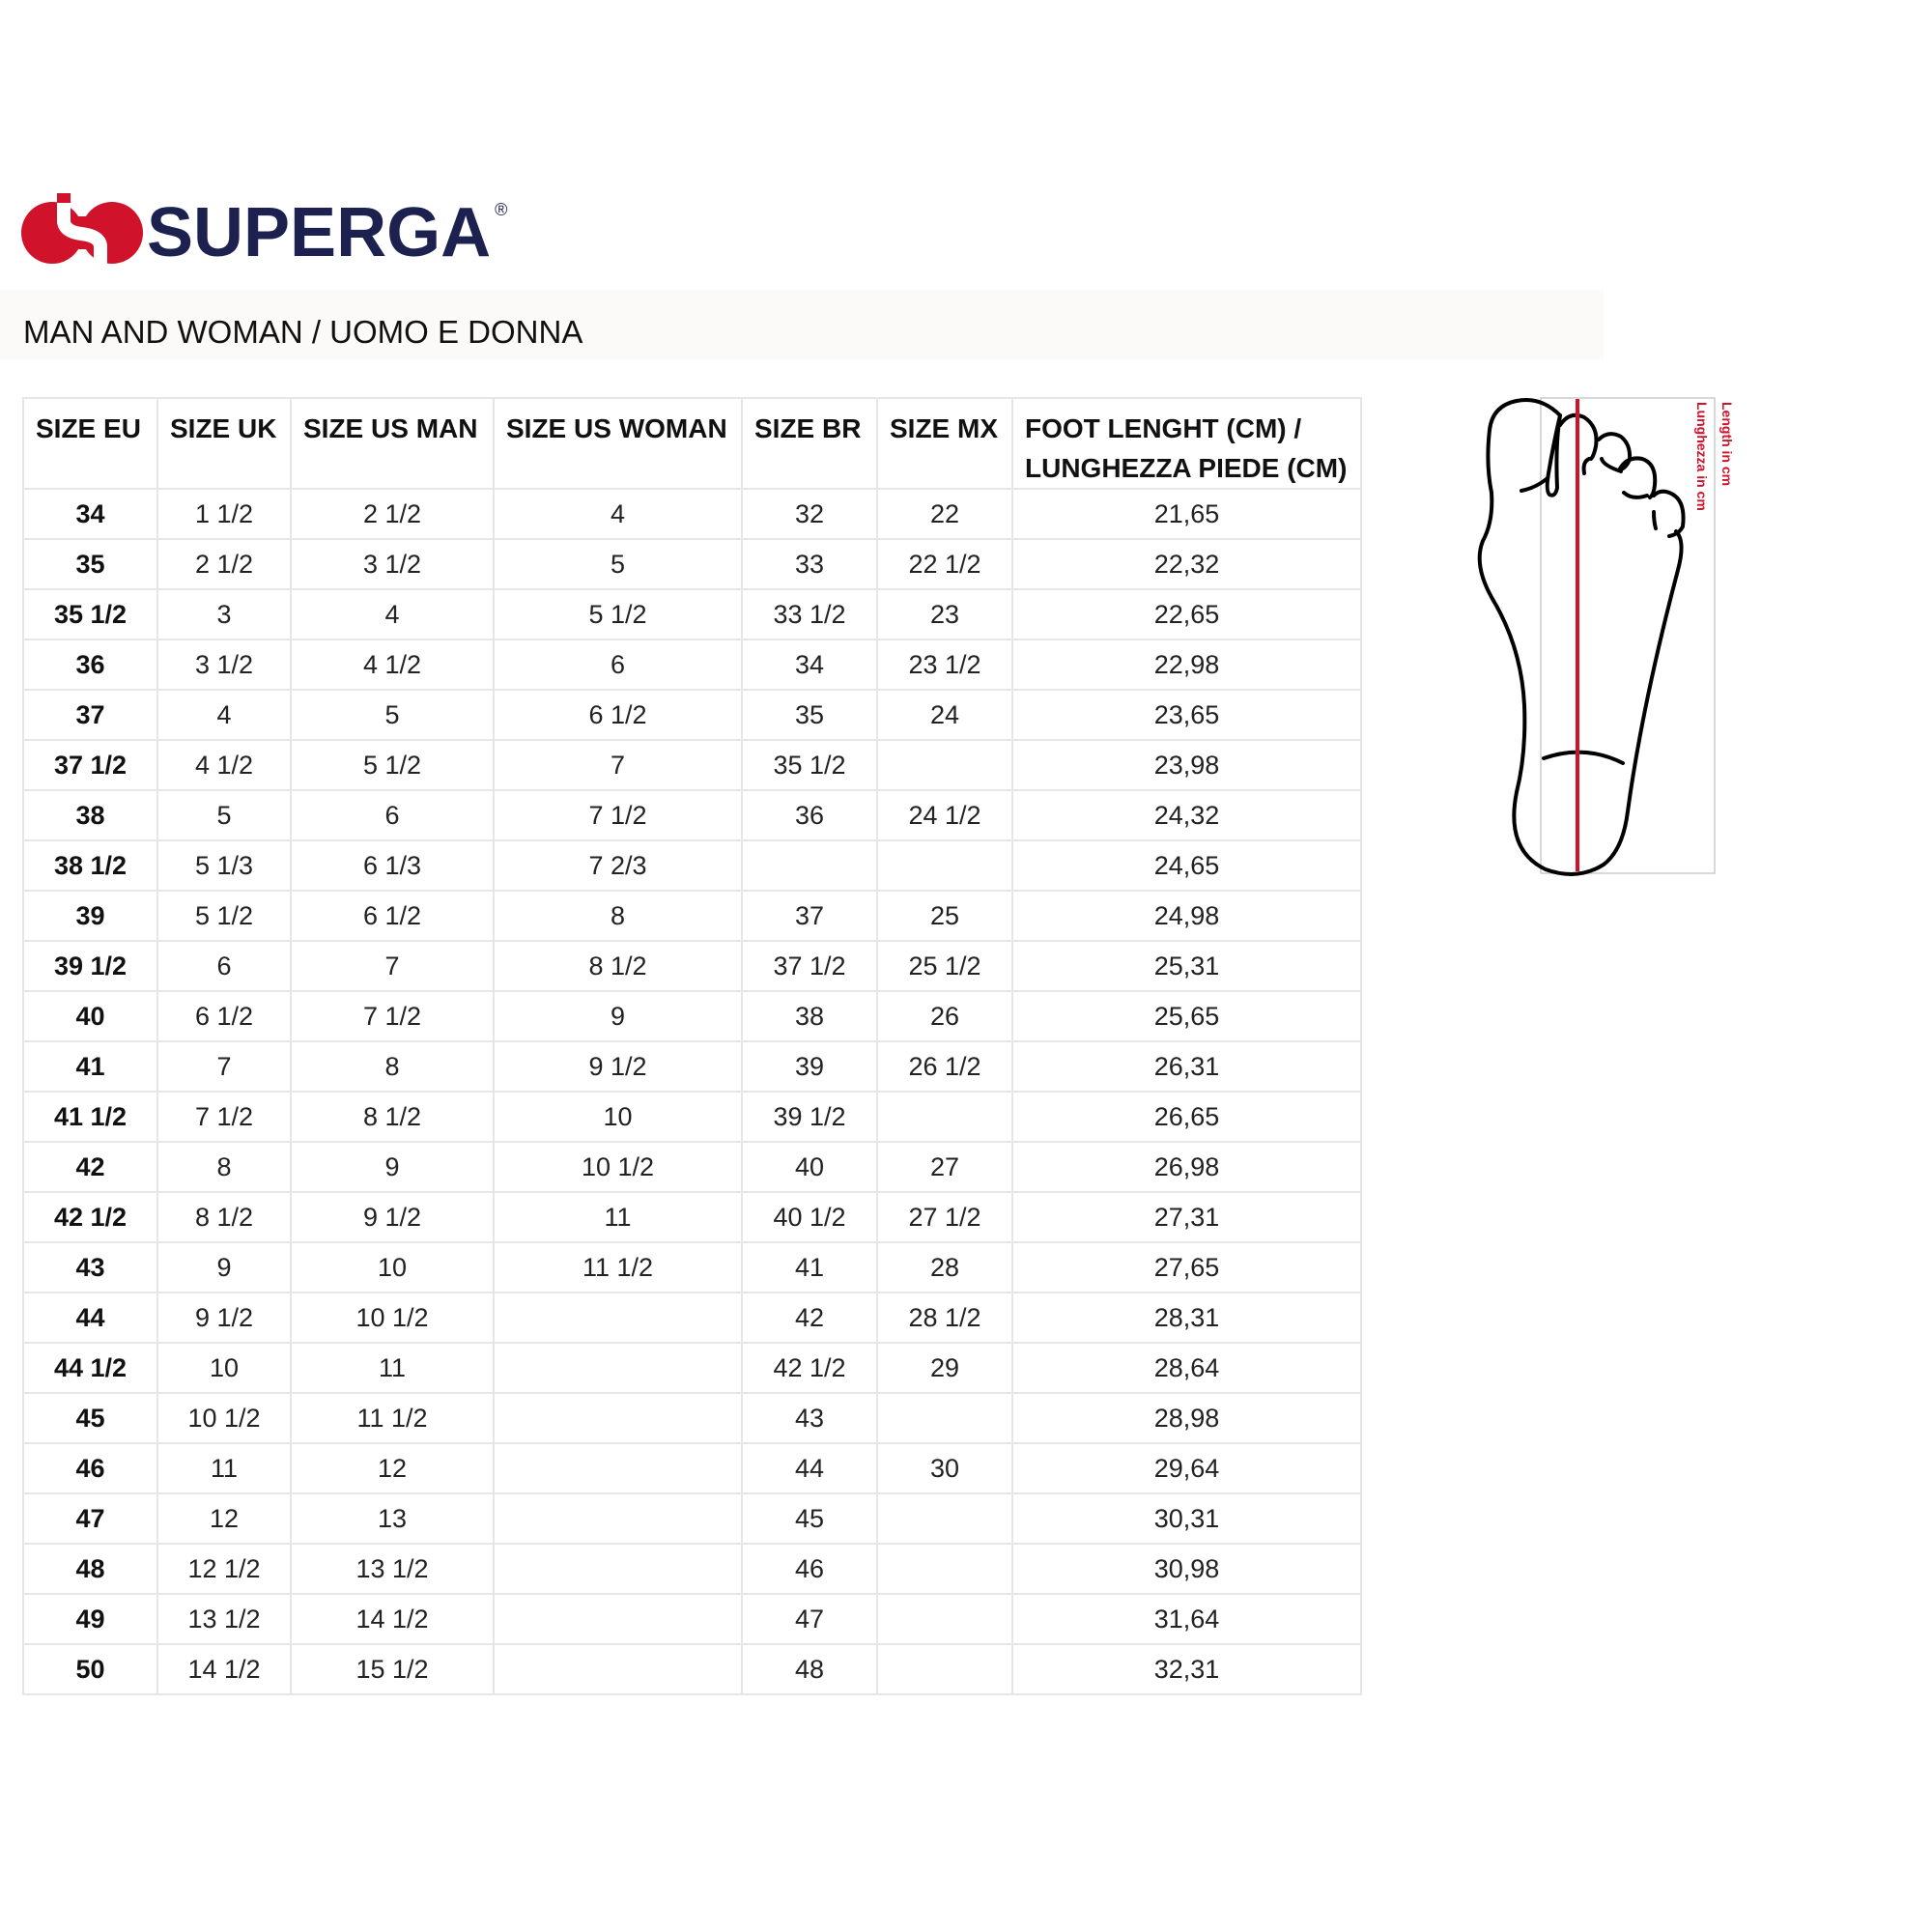 The height and width of the screenshot is (1932, 1932). What do you see at coordinates (264, 232) in the screenshot?
I see `superga-logo: SUPERGA ®` at bounding box center [264, 232].